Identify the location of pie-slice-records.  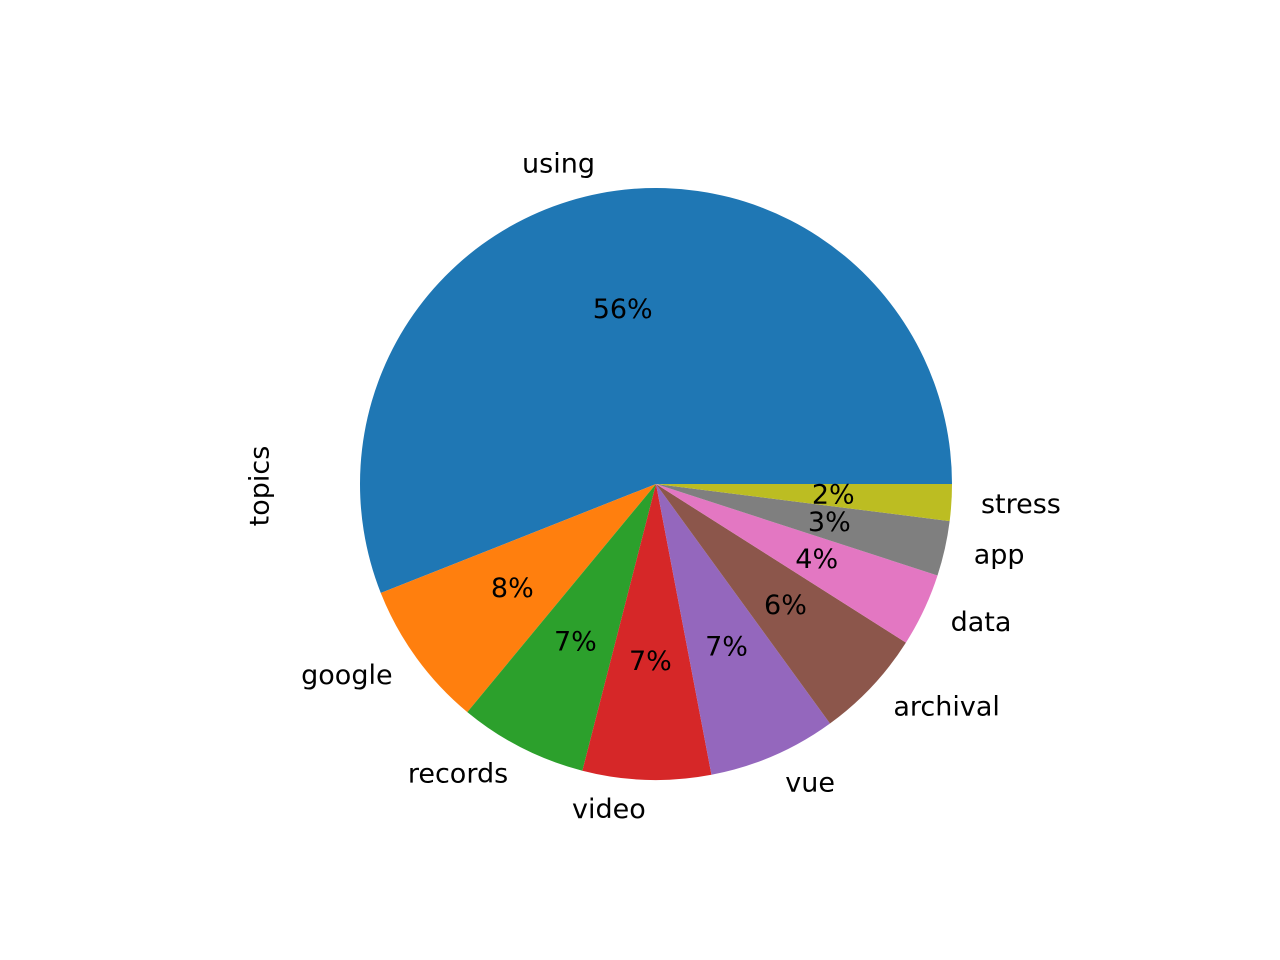
(561, 627).